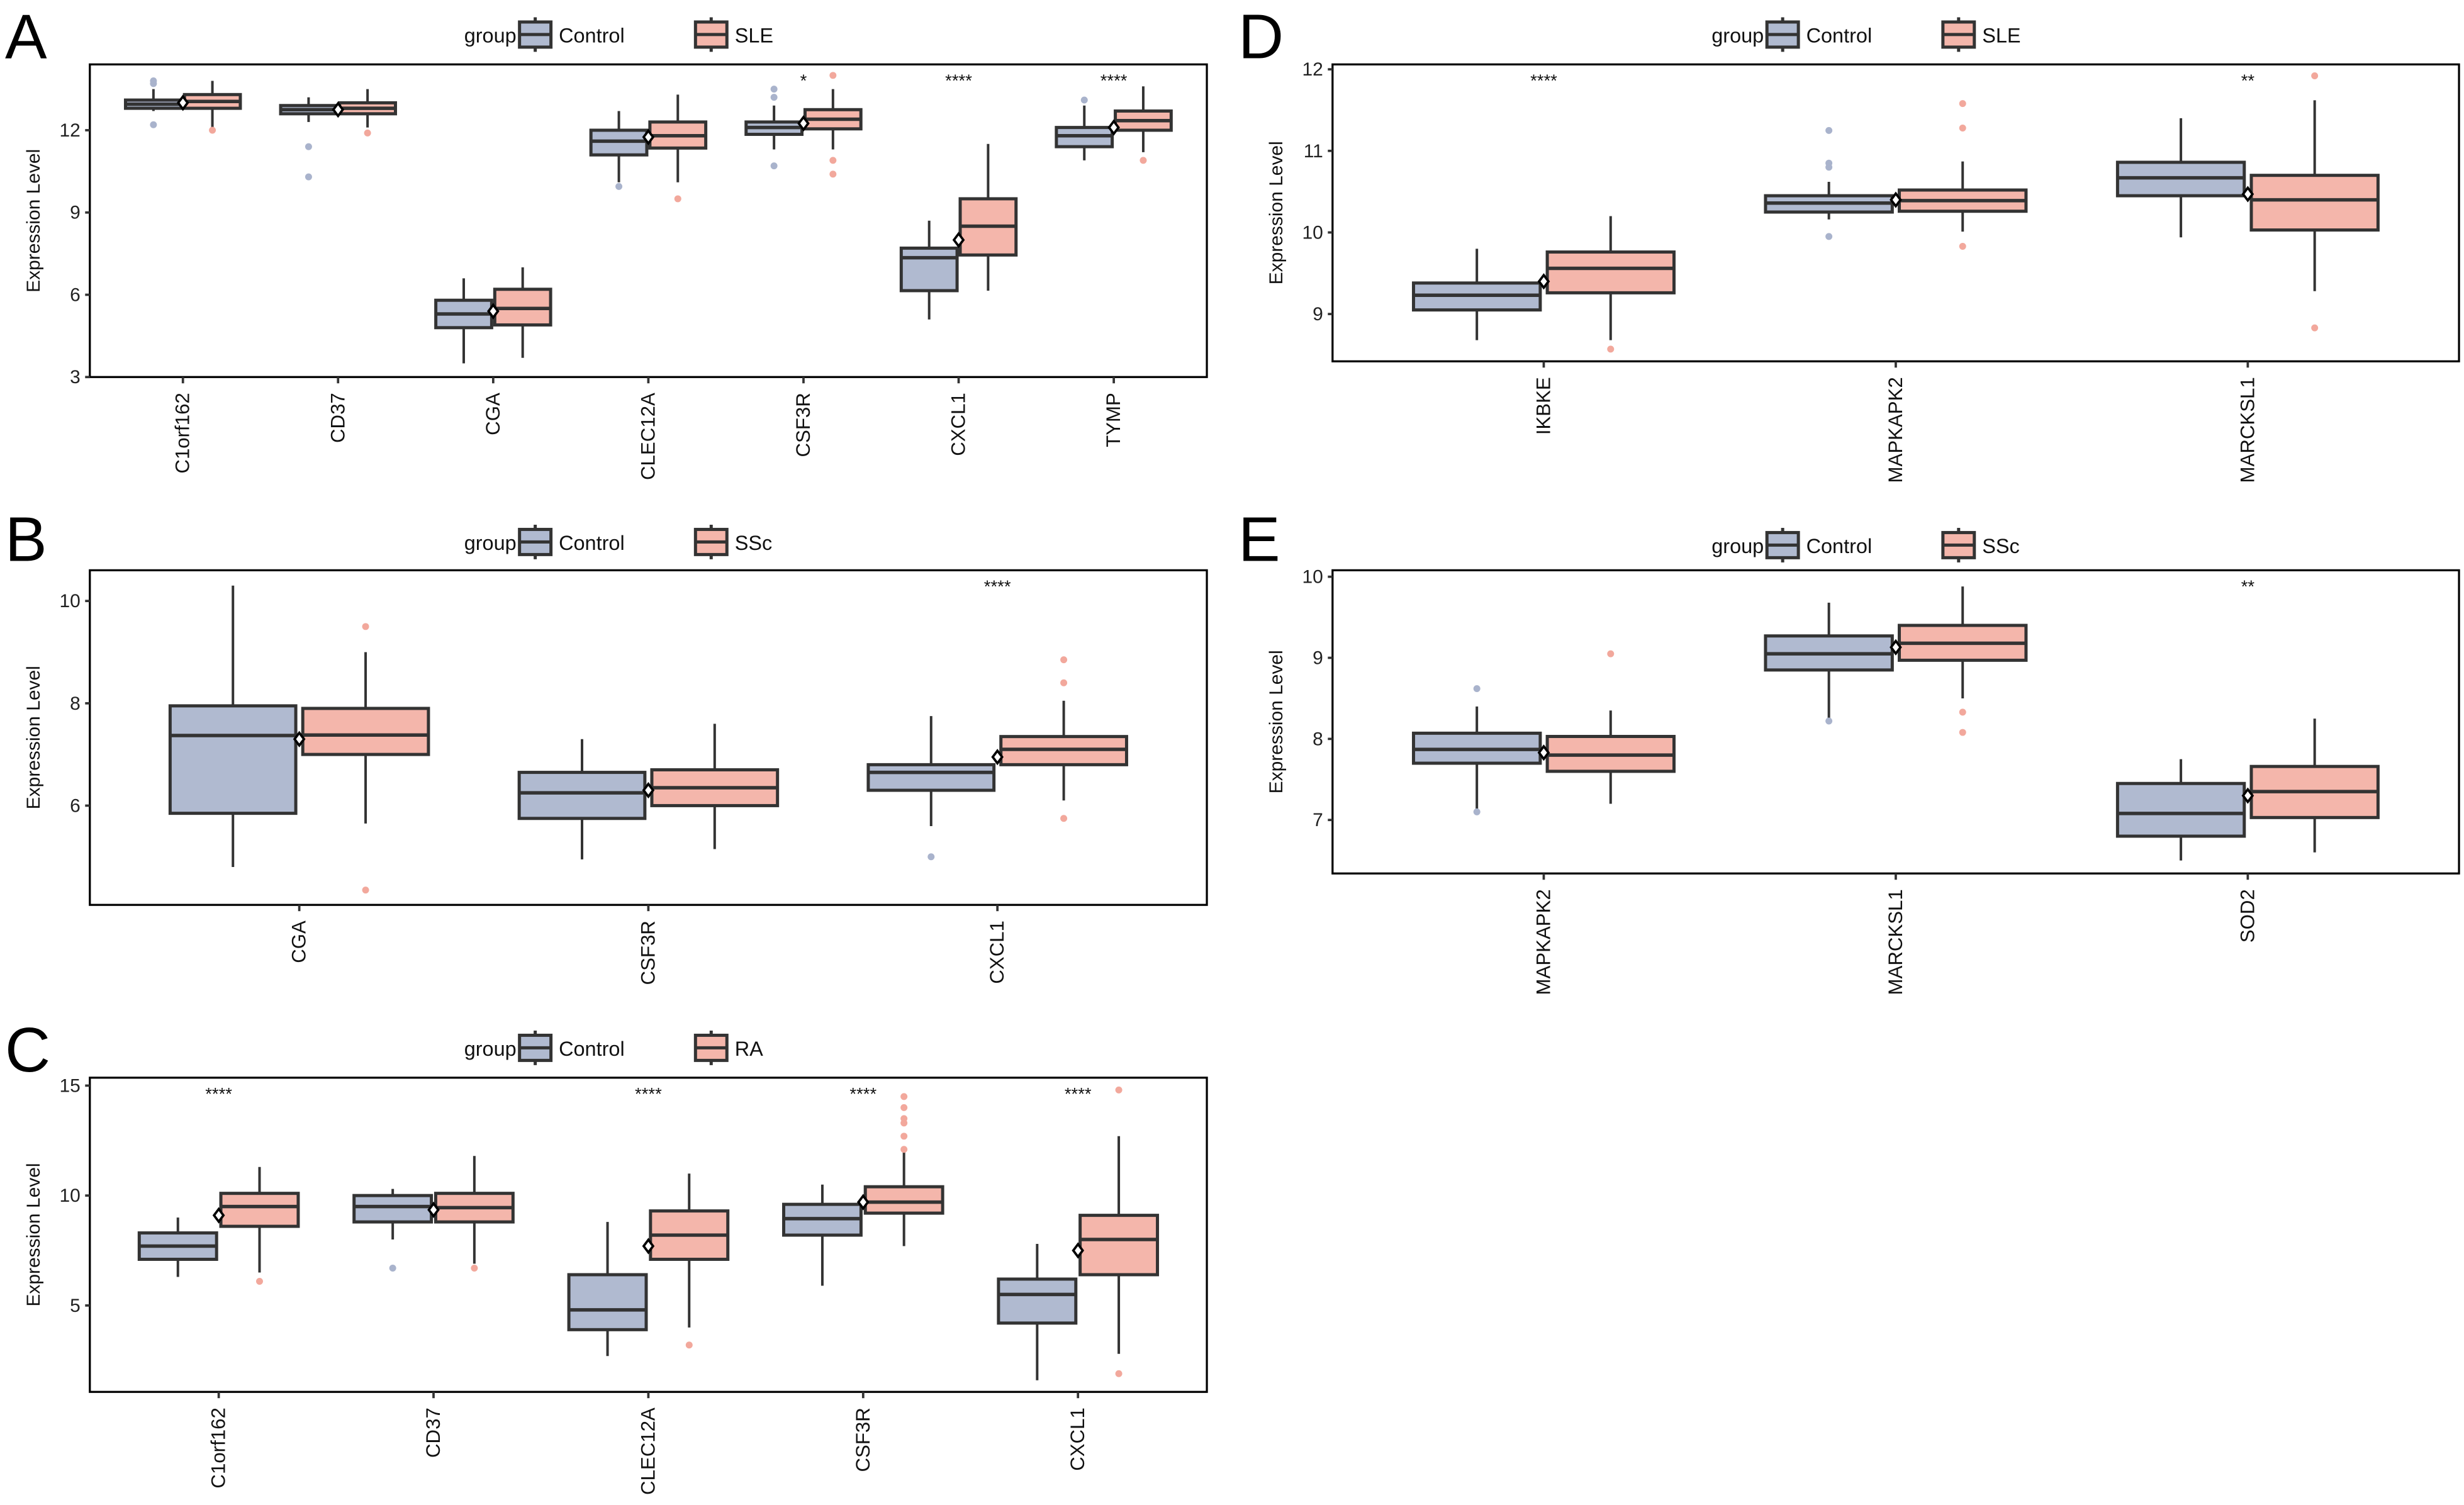 This screenshot has height=1505, width=2464. Describe the element at coordinates (648, 436) in the screenshot. I see `x-tick-label: CLEC12A` at that location.